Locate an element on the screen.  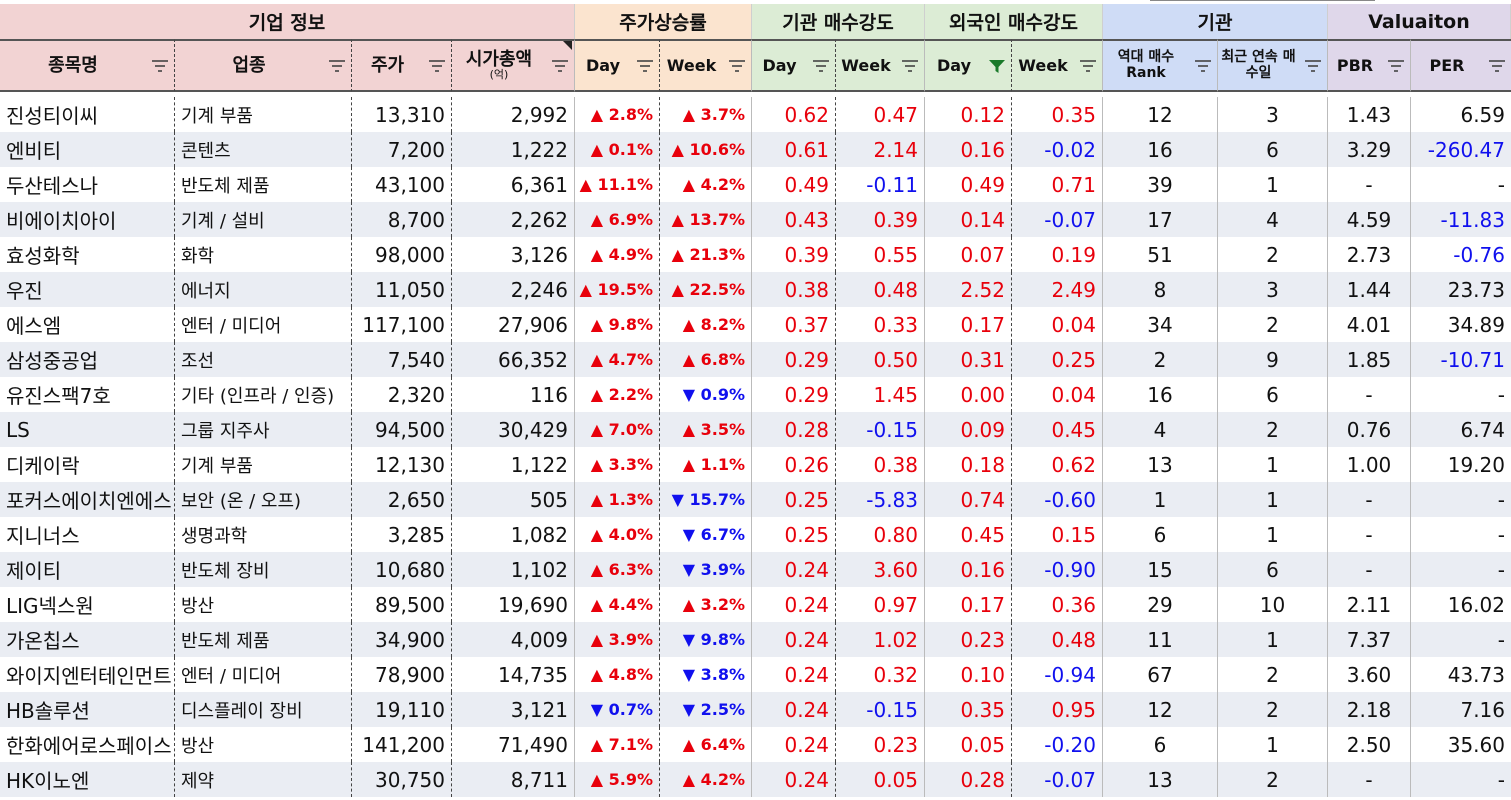
cell-fweek: 2.49 is located at coordinates (1057, 289).